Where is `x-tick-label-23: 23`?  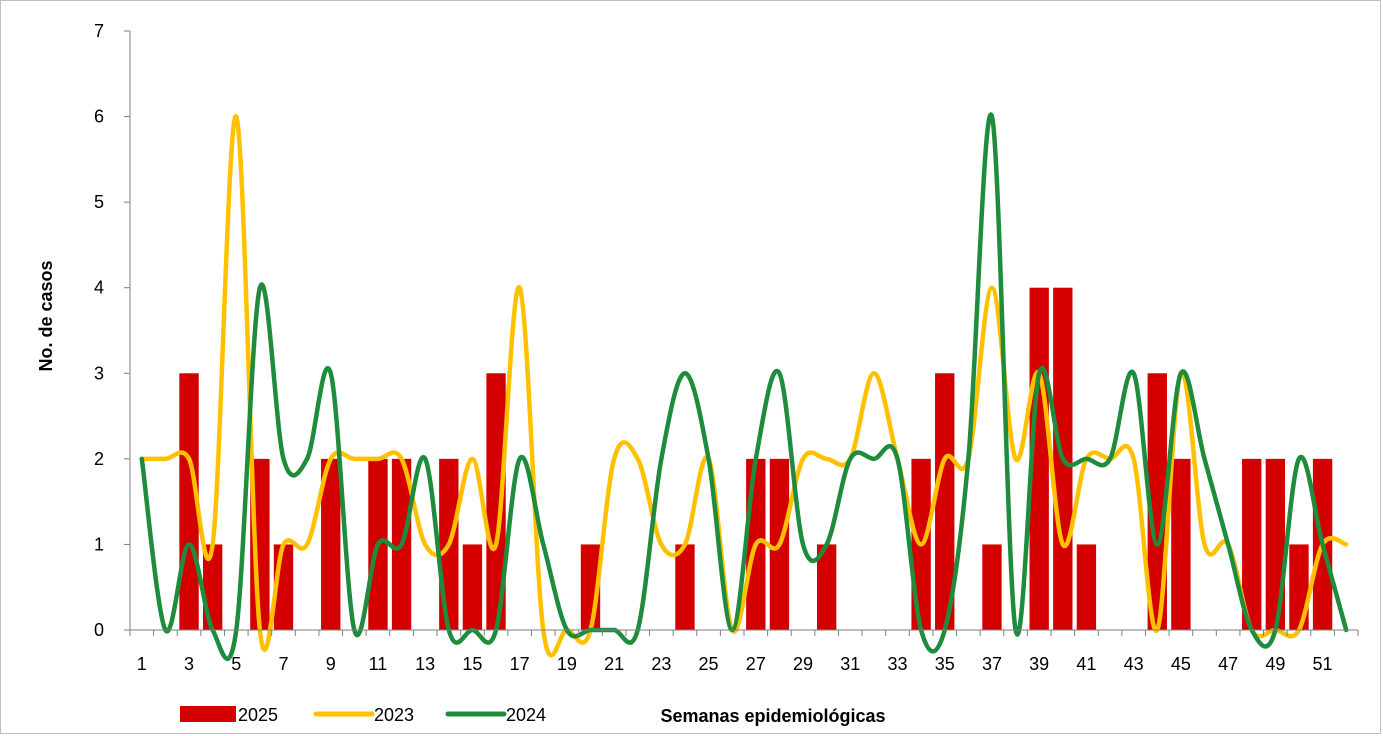
x-tick-label-23: 23 is located at coordinates (661, 664).